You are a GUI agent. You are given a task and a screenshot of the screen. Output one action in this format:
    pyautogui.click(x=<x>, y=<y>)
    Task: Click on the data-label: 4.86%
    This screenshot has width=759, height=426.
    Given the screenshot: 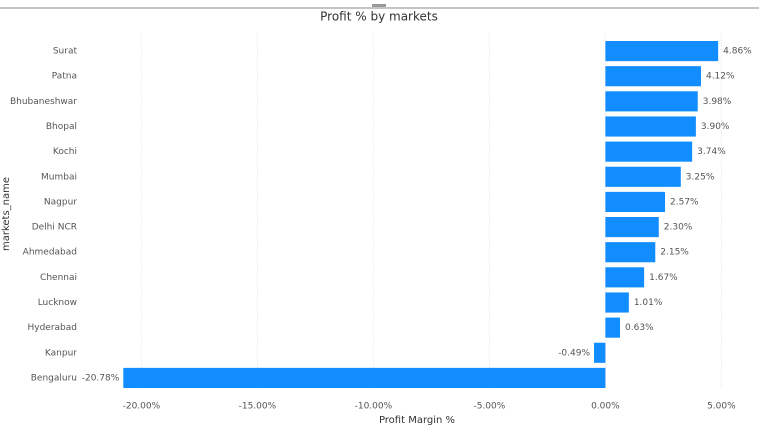 What is the action you would take?
    pyautogui.click(x=737, y=52)
    